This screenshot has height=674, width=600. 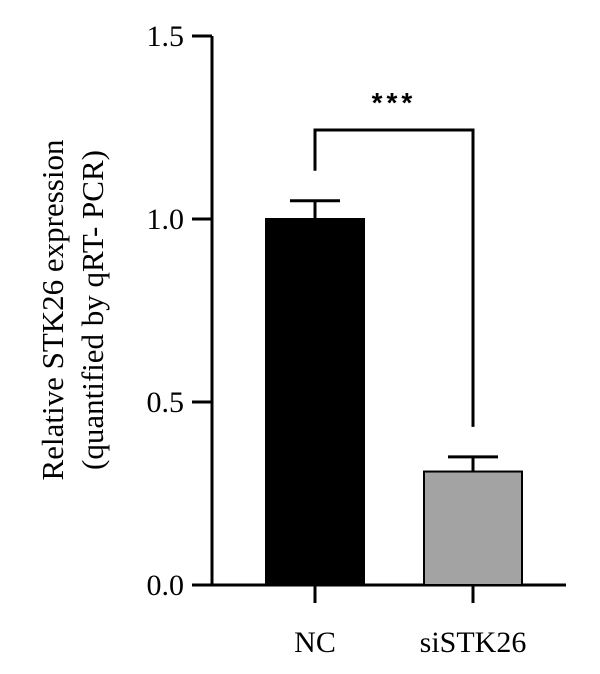 What do you see at coordinates (315, 402) in the screenshot?
I see `bar-NC` at bounding box center [315, 402].